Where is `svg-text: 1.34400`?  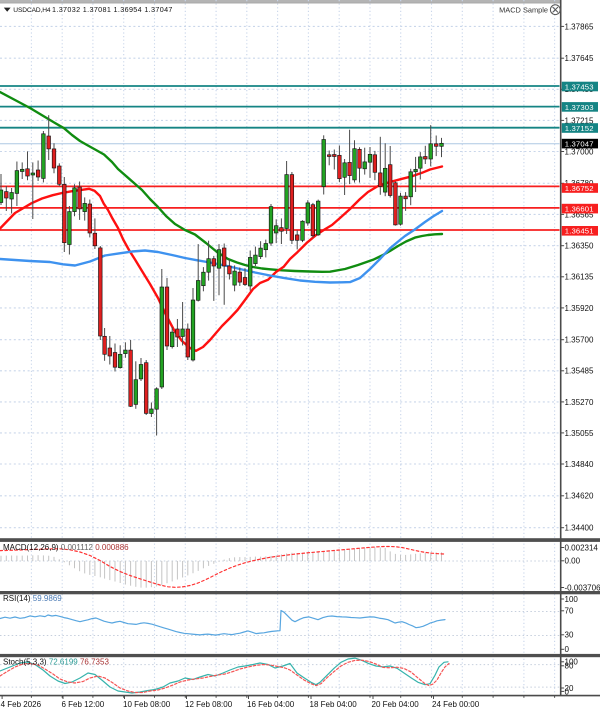
svg-text: 1.34400 is located at coordinates (579, 528).